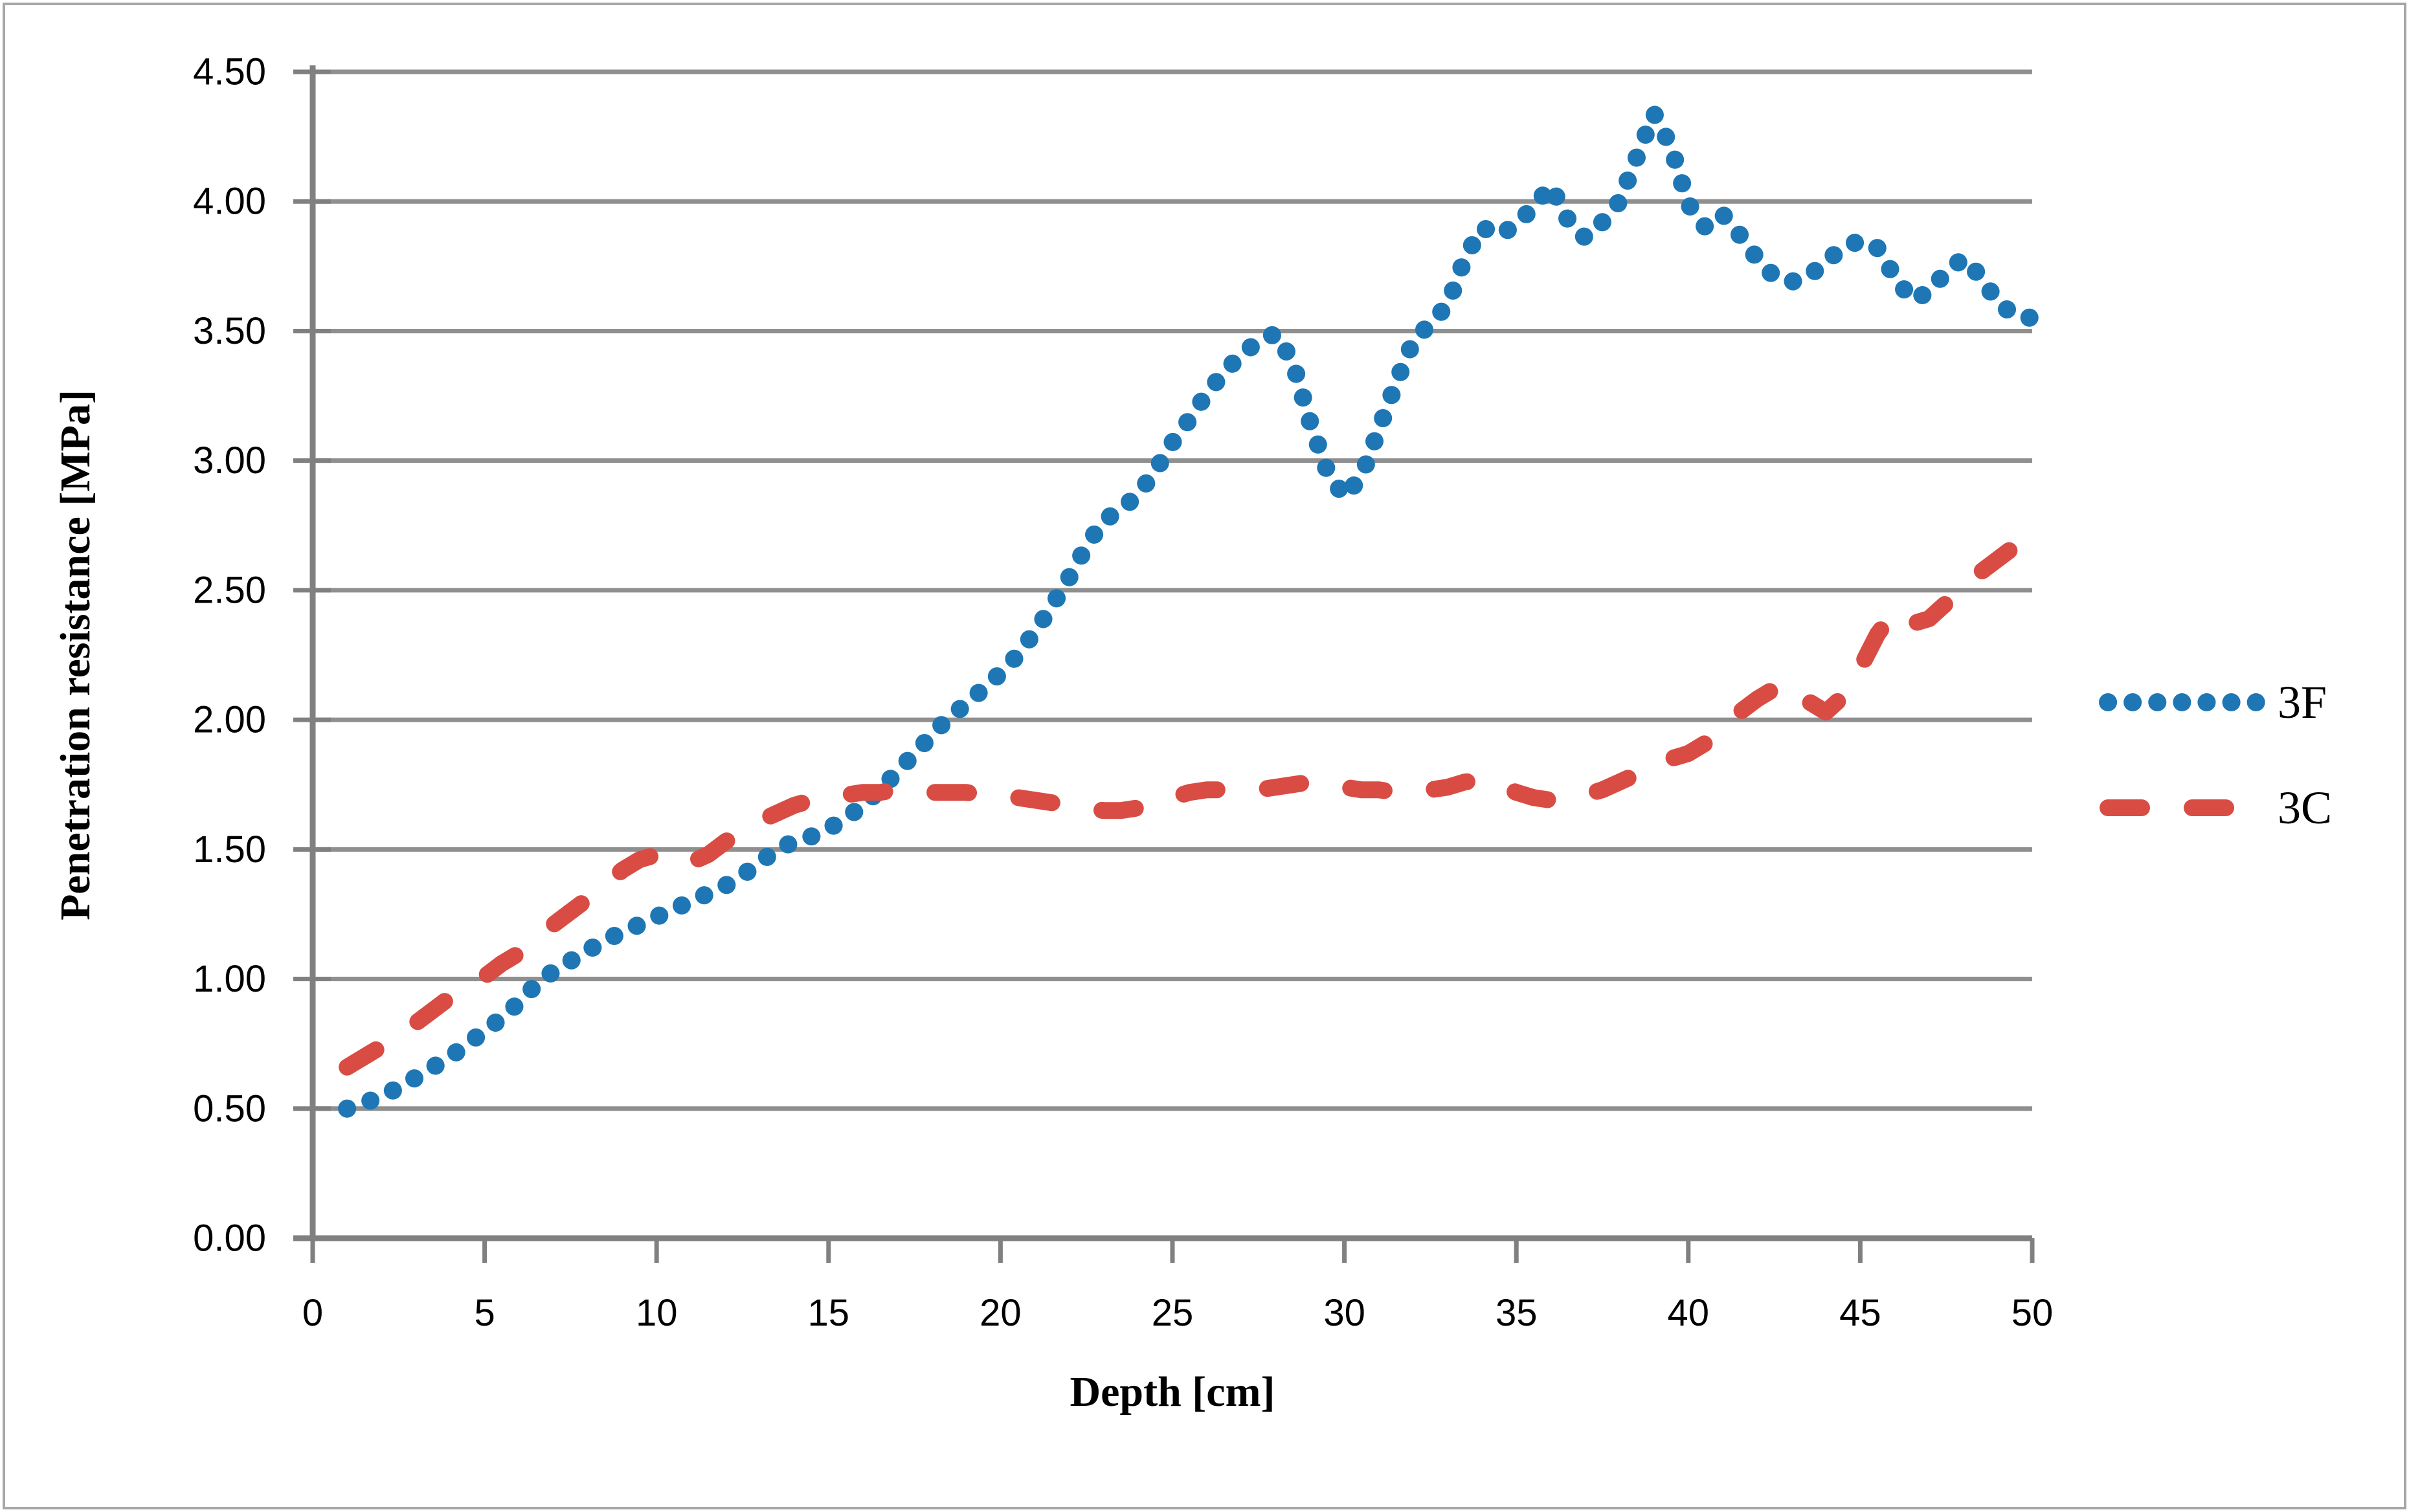 The width and height of the screenshot is (2409, 1512). I want to click on x-tick-label-20: 20, so click(1001, 1313).